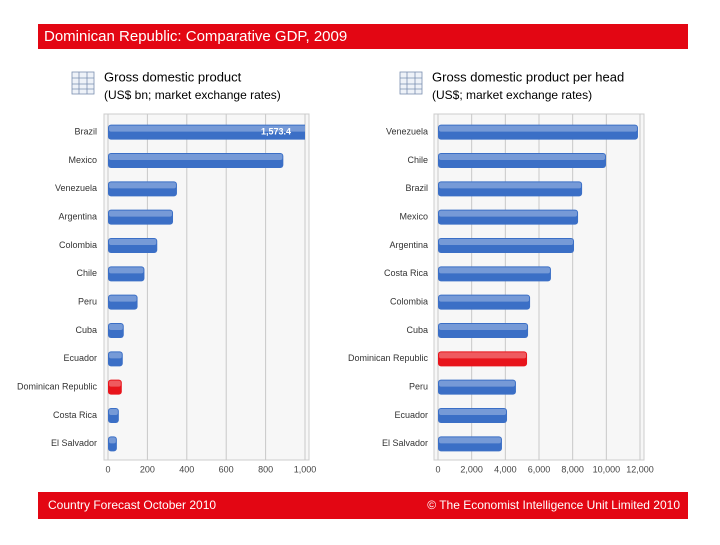  Describe the element at coordinates (471, 469) in the screenshot. I see `x-tick-label: 2,000` at that location.